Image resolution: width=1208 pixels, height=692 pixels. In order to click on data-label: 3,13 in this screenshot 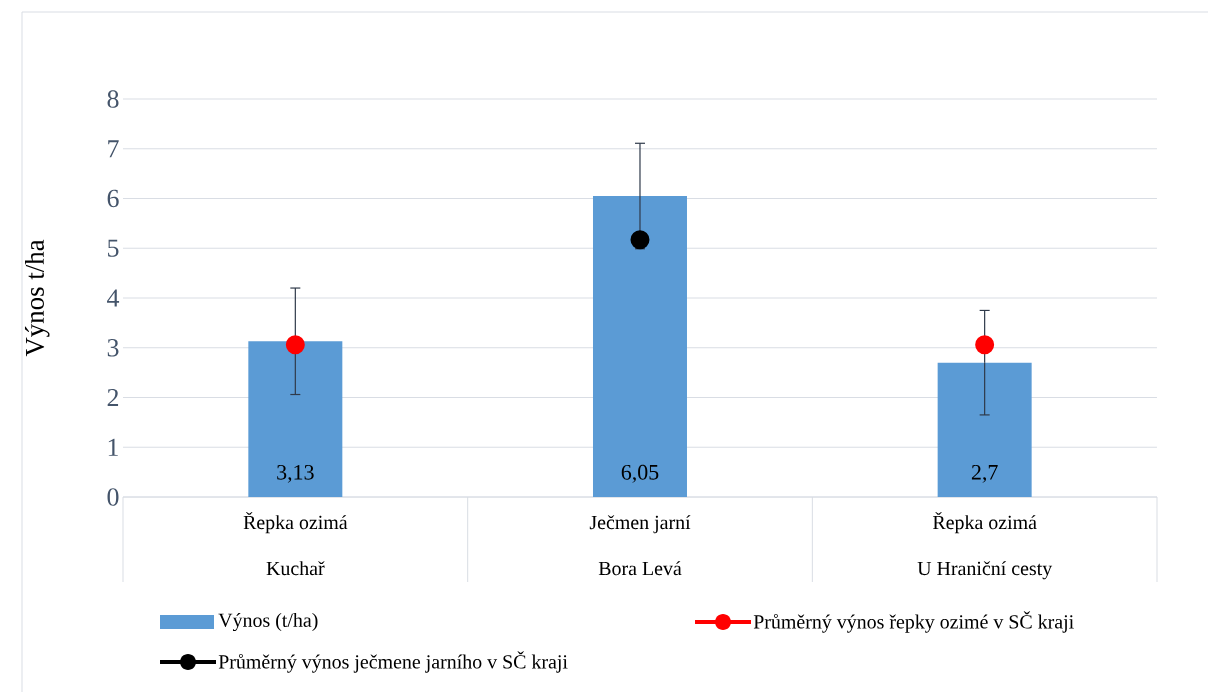, I will do `click(295, 473)`.